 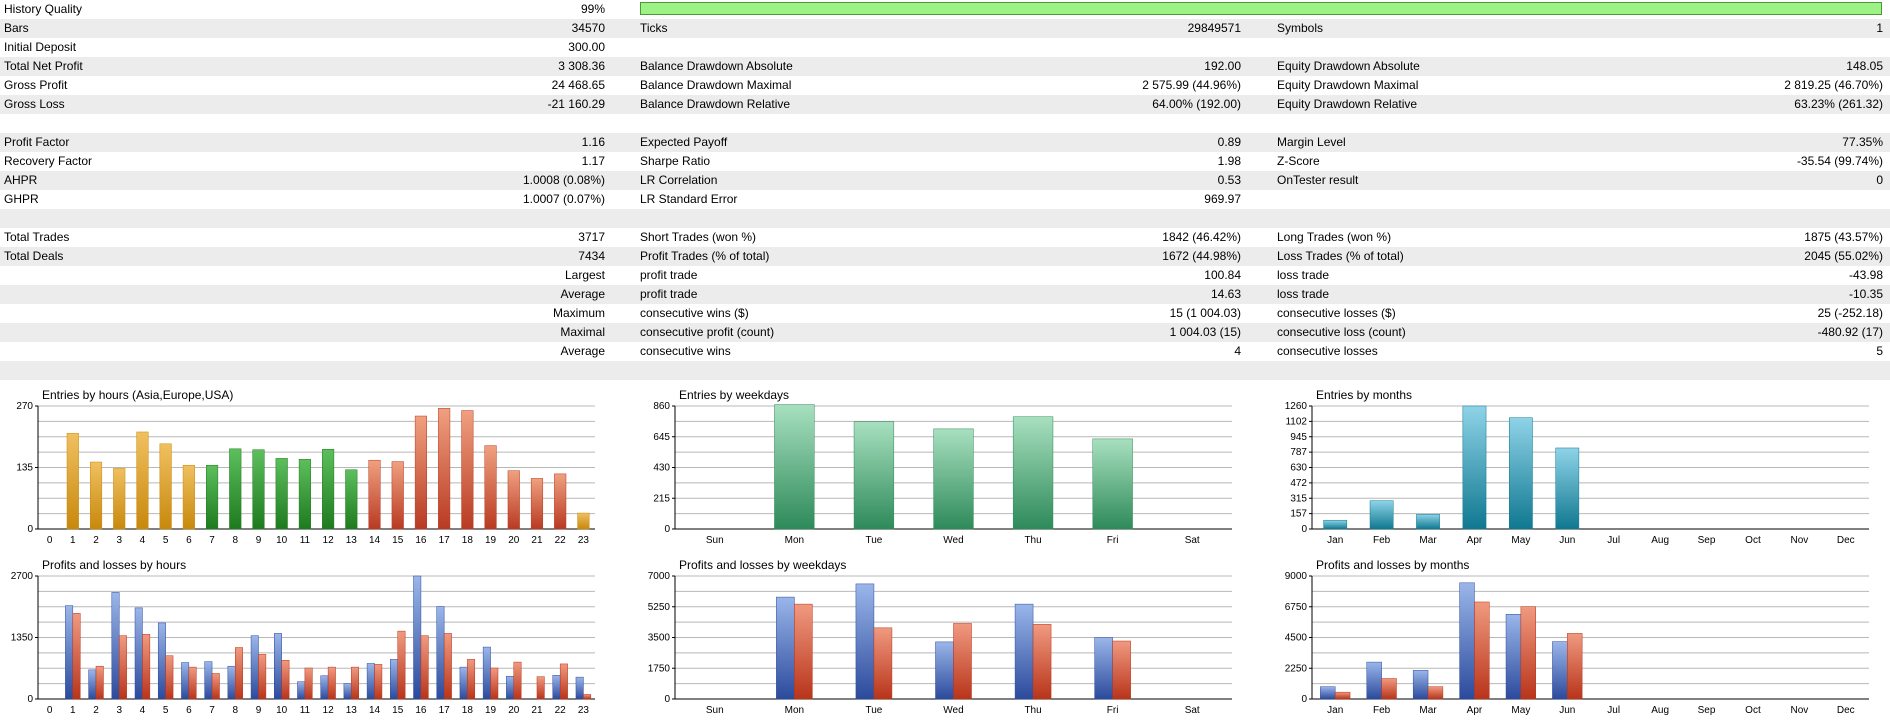 What do you see at coordinates (1879, 28) in the screenshot?
I see `stat-value: 1` at bounding box center [1879, 28].